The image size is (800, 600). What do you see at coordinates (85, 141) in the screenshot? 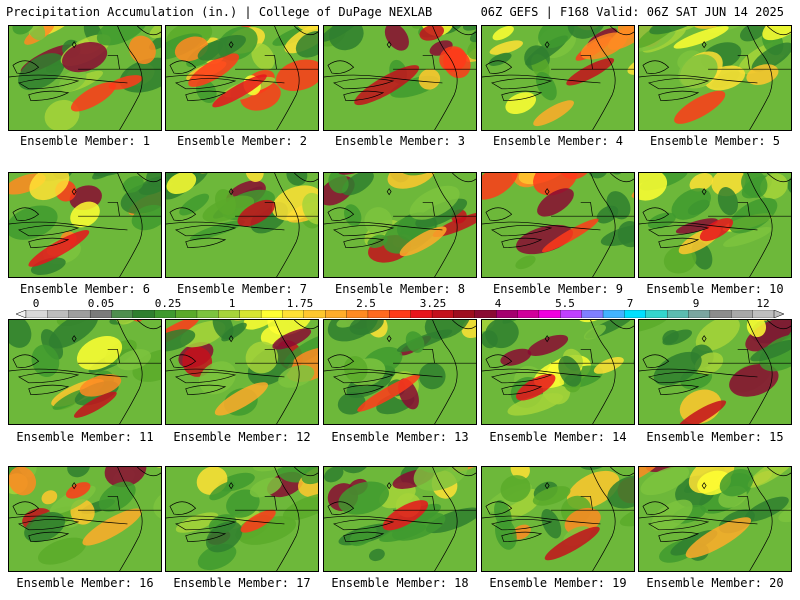
I see `ensemble-member-label: Ensemble Member: 1` at bounding box center [85, 141].